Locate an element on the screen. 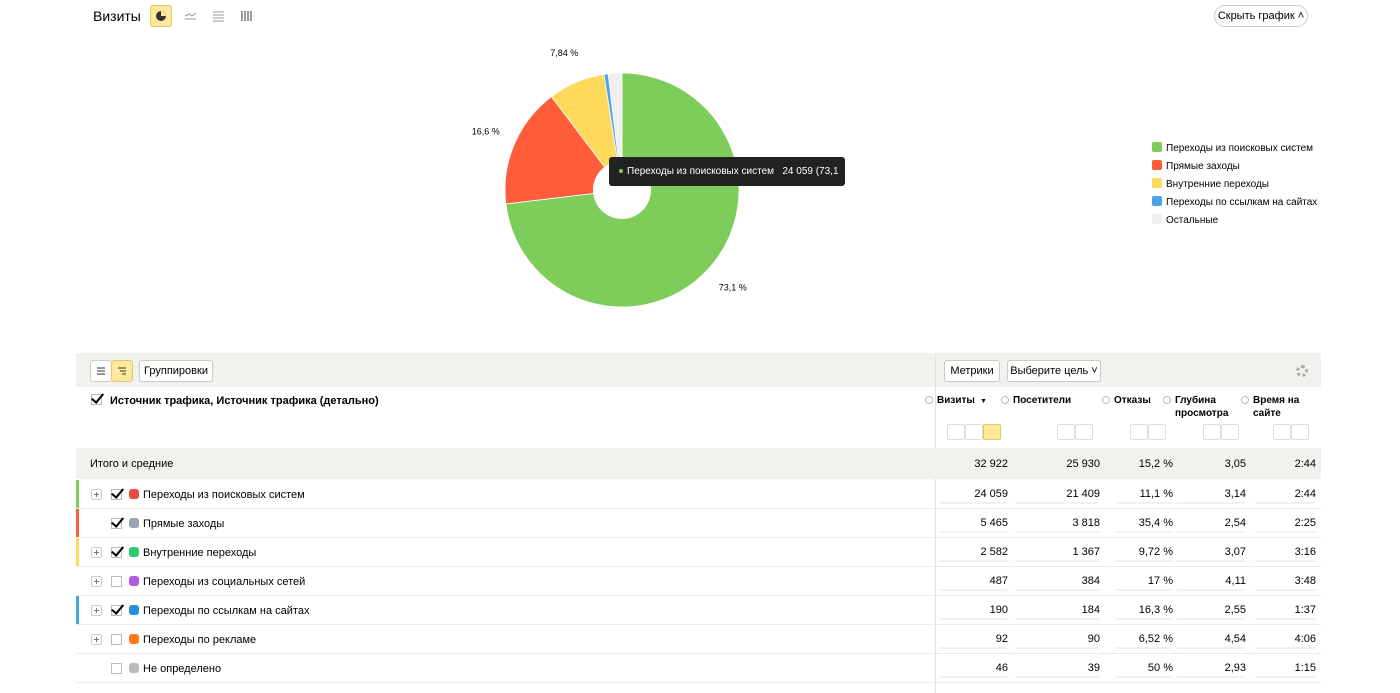 The width and height of the screenshot is (1400, 693). row-label: Переходы по рекламе is located at coordinates (200, 640).